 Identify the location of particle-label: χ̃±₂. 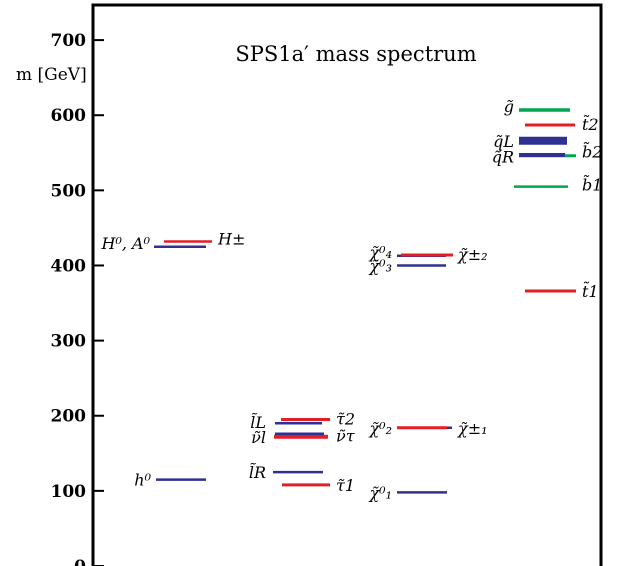
(472, 254).